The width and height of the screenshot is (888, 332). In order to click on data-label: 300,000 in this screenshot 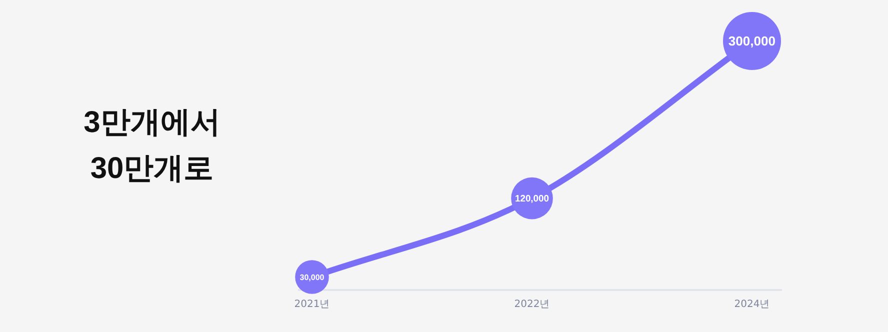, I will do `click(752, 41)`.